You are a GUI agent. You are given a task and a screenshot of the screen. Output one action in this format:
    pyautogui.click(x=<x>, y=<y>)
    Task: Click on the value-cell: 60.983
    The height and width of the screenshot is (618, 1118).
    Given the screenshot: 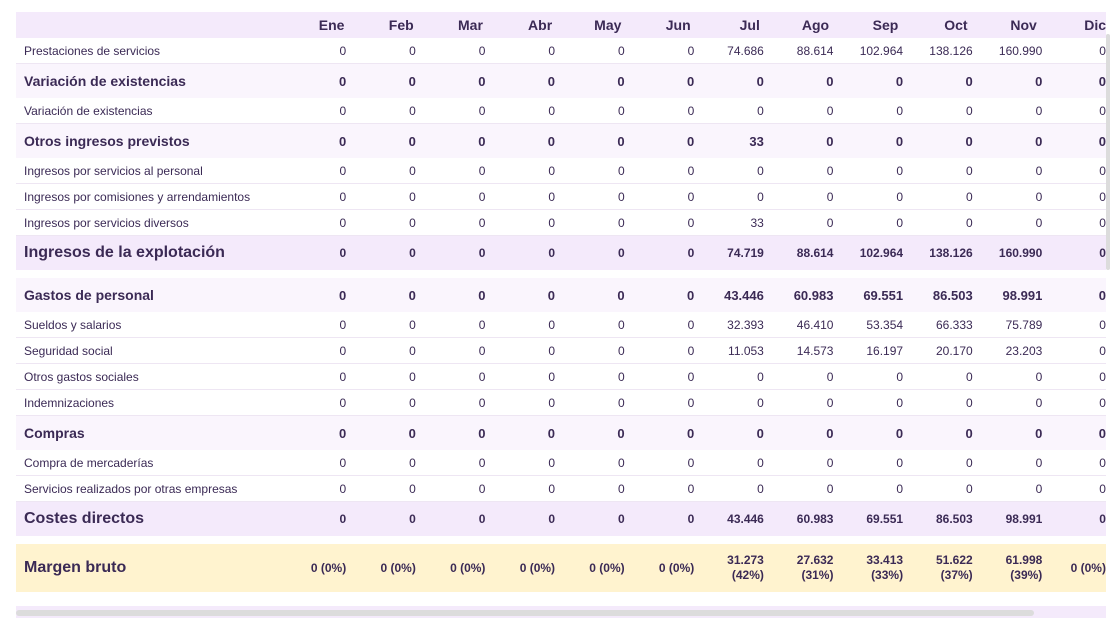 What is the action you would take?
    pyautogui.click(x=815, y=519)
    